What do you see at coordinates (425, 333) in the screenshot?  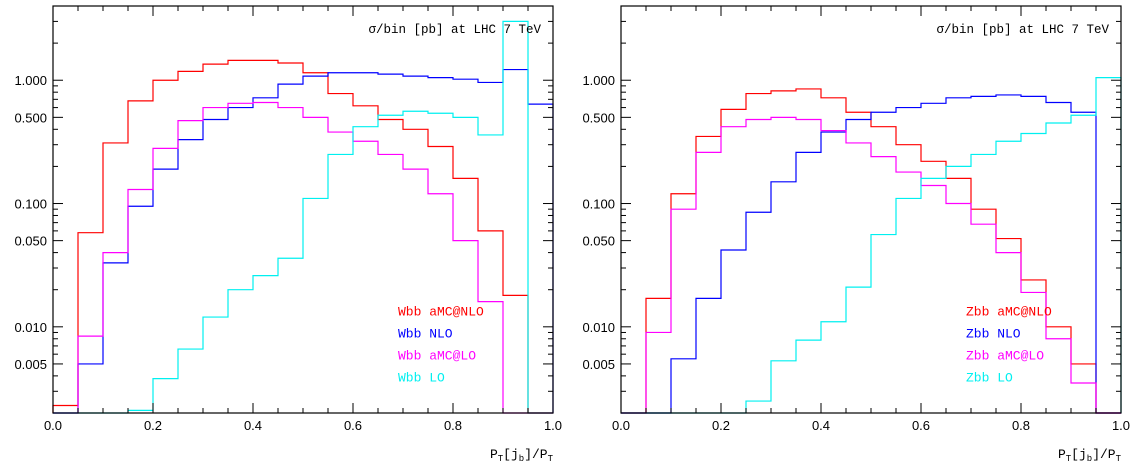 I see `legend-entry: Wbb NLO` at bounding box center [425, 333].